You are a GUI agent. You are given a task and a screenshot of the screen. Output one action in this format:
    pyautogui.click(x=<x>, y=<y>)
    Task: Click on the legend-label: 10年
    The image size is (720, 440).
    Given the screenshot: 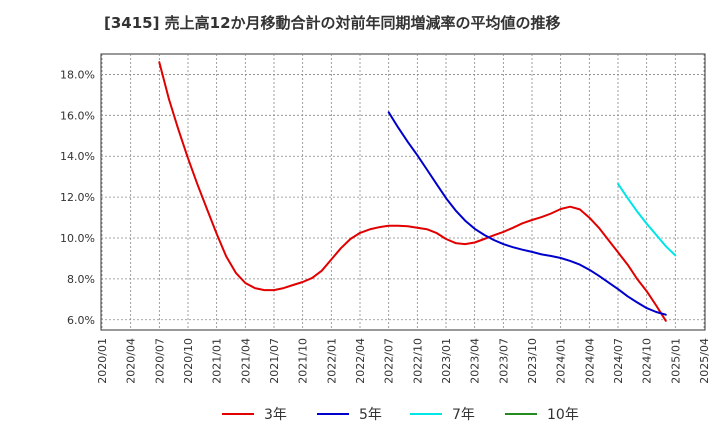 What is the action you would take?
    pyautogui.click(x=563, y=415)
    